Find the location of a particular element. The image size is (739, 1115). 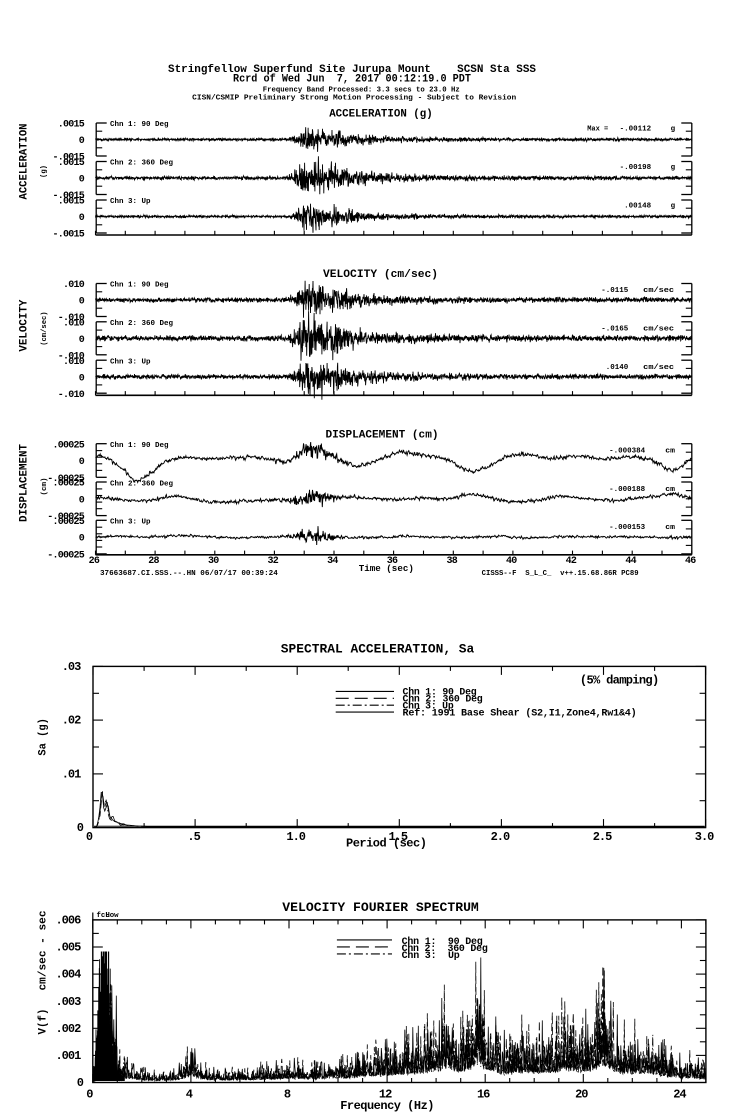

svg-text: 12 is located at coordinates (385, 1095).